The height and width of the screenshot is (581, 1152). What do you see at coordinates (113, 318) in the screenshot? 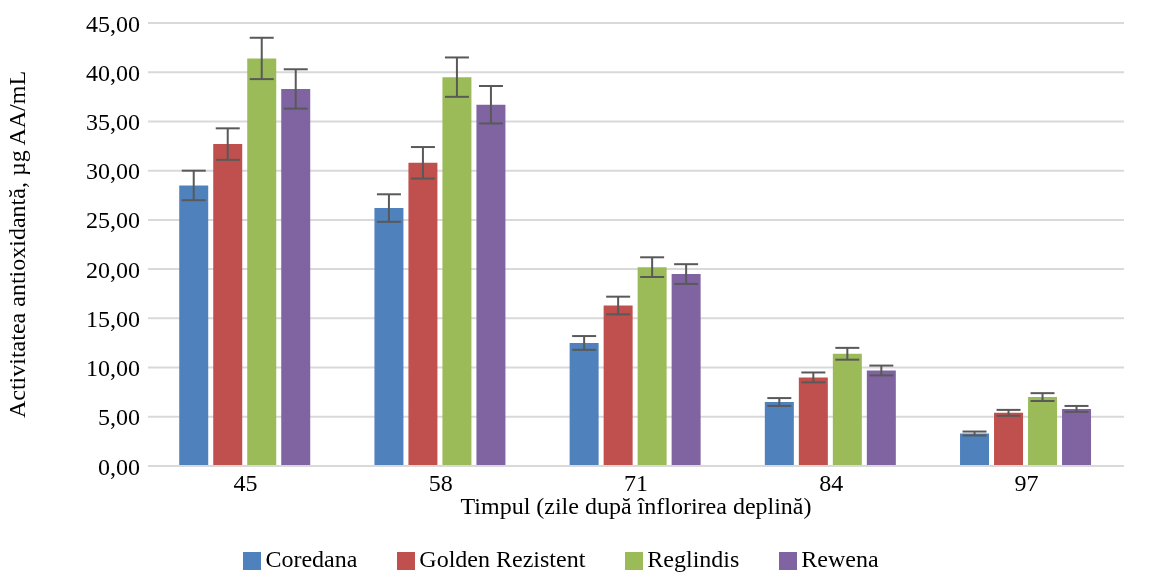
I see `y-tick-label: 15,00` at bounding box center [113, 318].